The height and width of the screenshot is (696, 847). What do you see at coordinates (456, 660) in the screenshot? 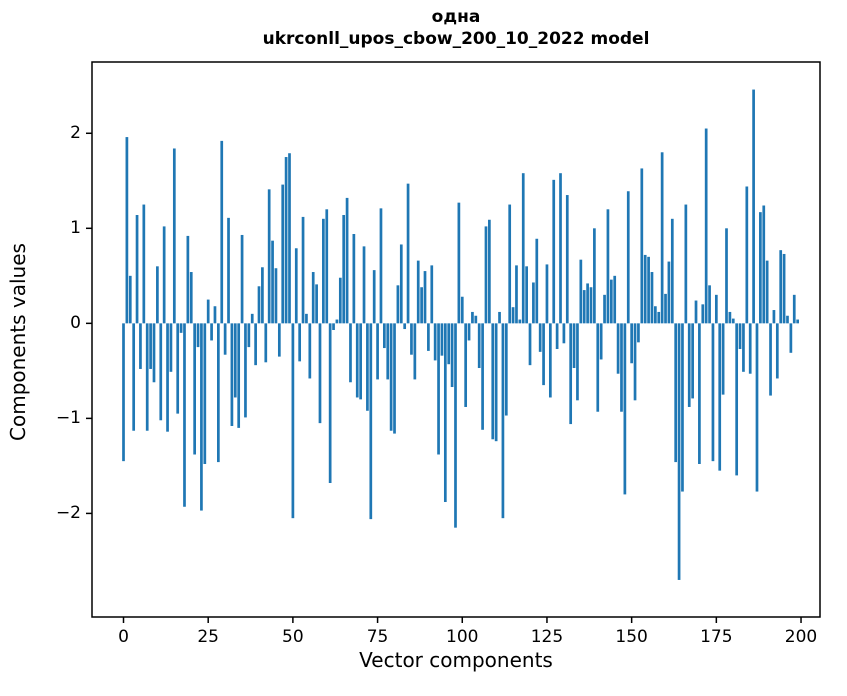
I see `x-axis-label: Vector components` at bounding box center [456, 660].